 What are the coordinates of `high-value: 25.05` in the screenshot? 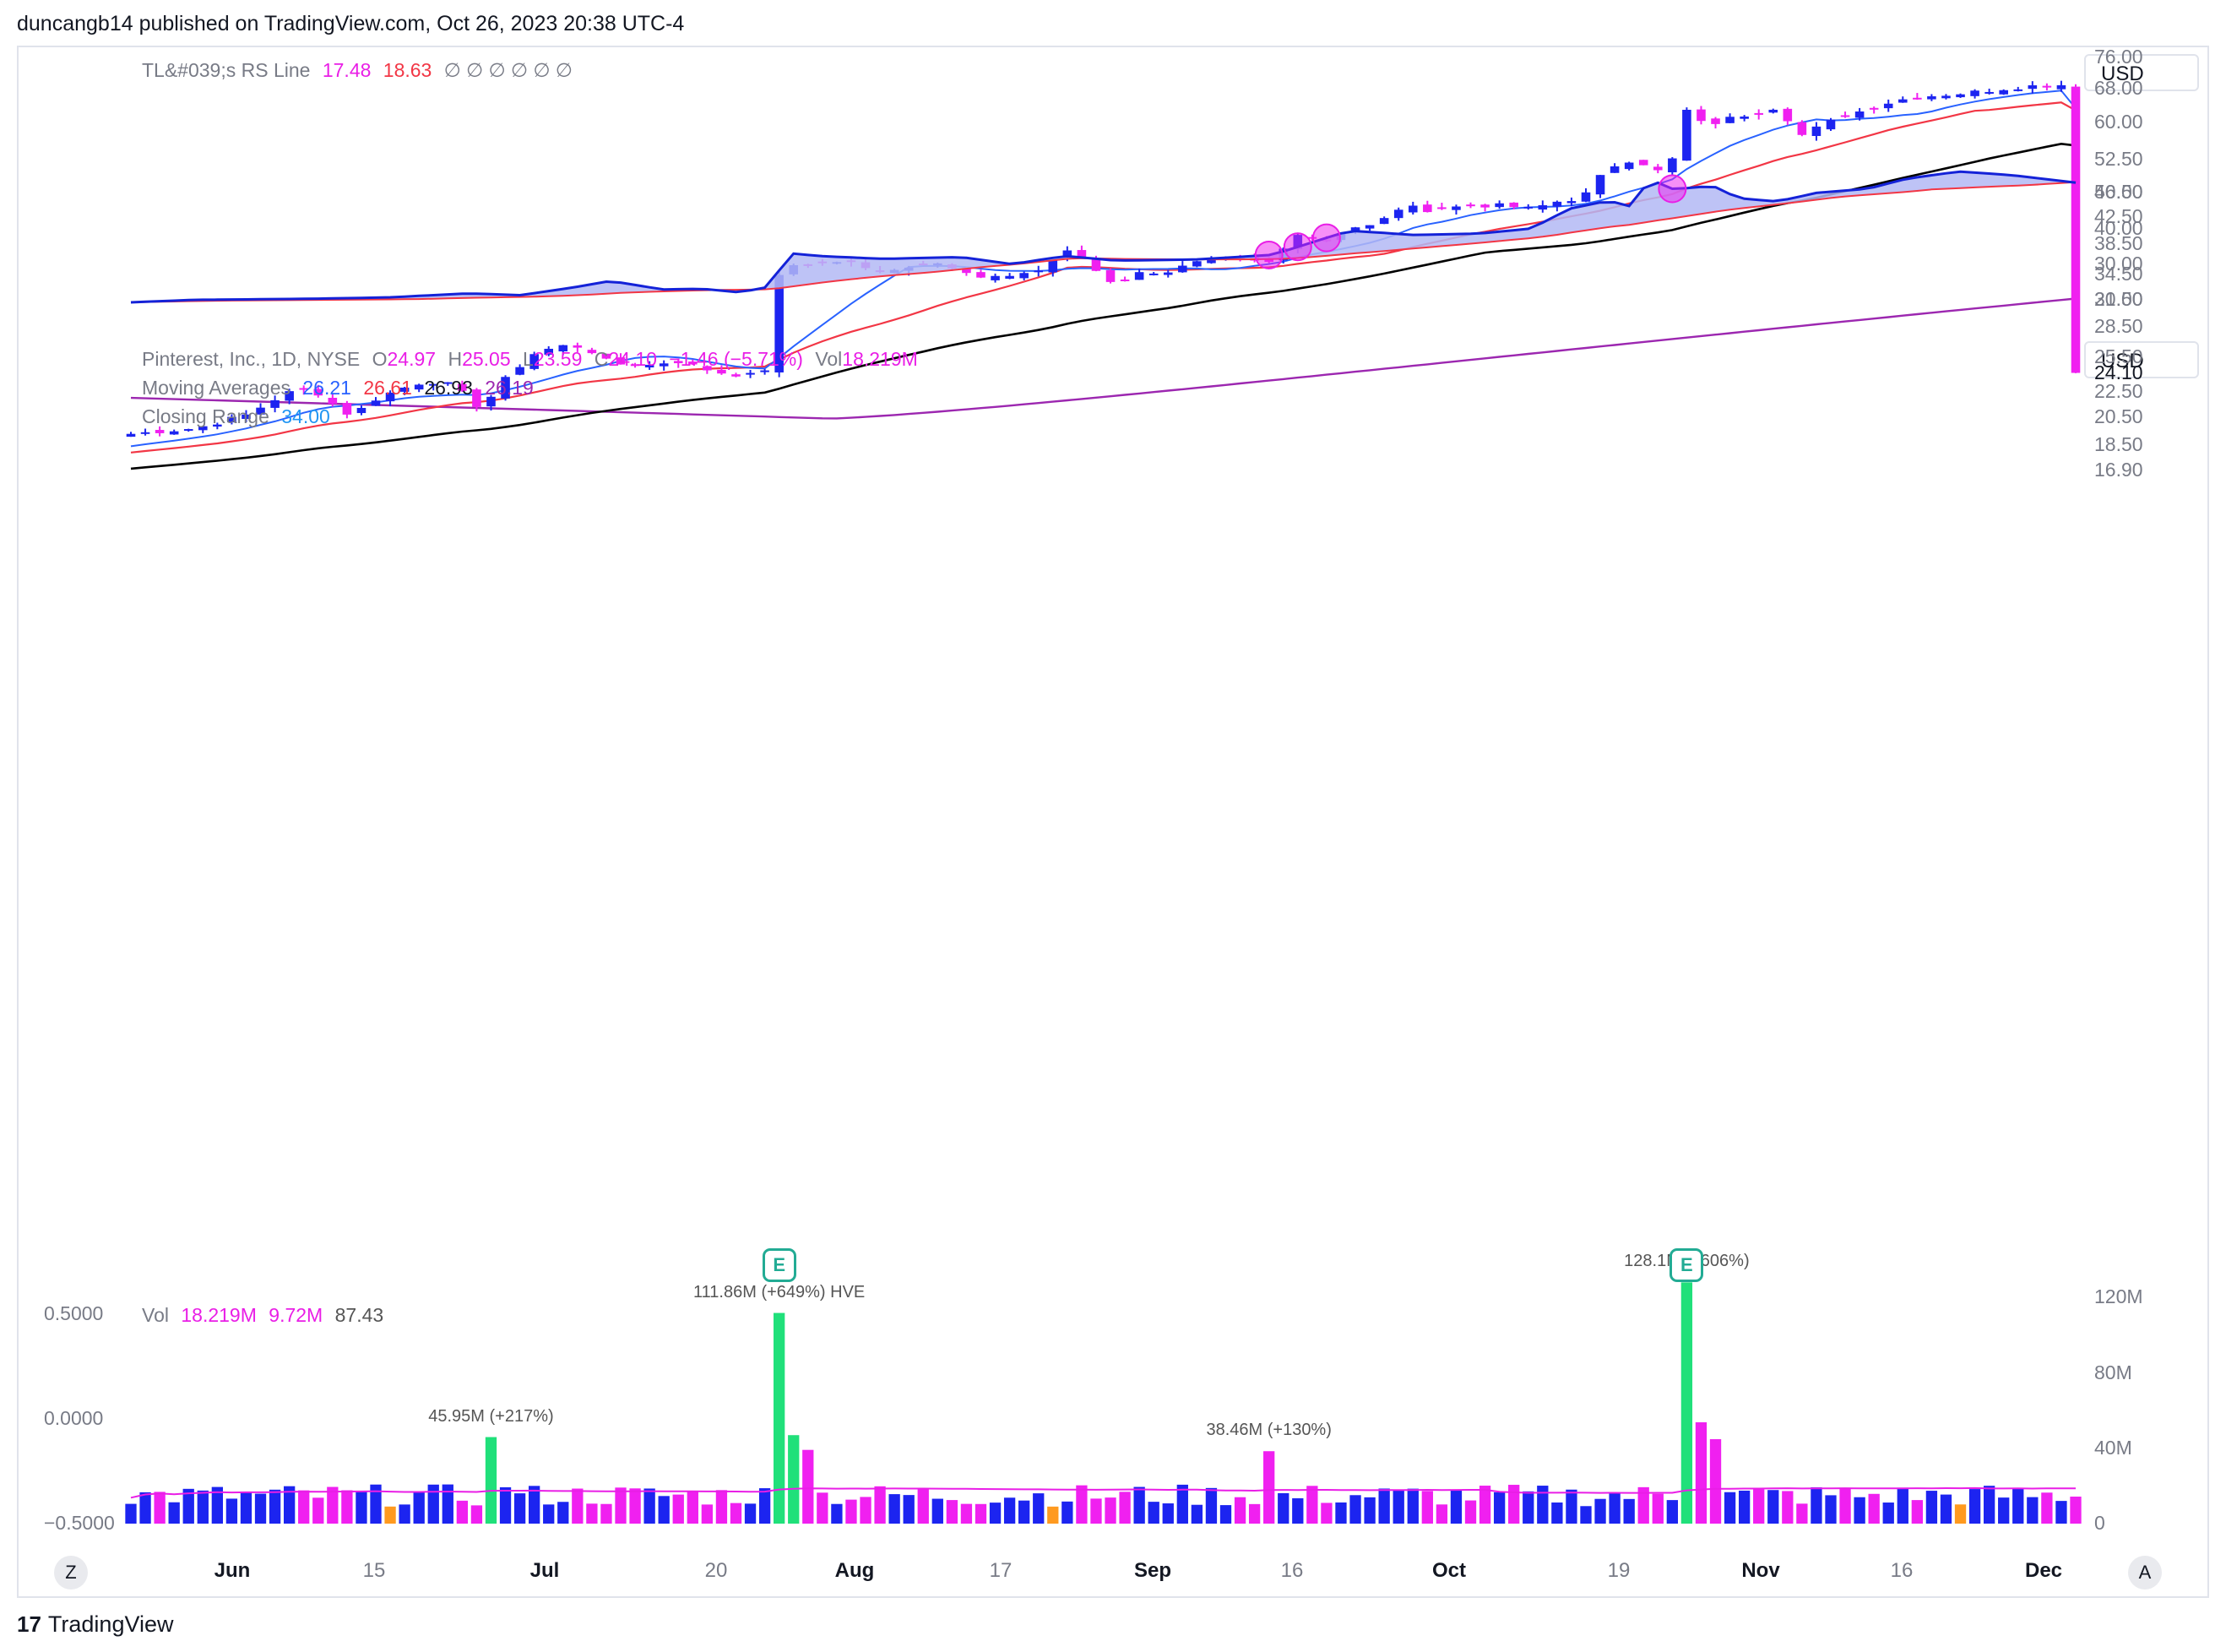 It's located at (486, 359).